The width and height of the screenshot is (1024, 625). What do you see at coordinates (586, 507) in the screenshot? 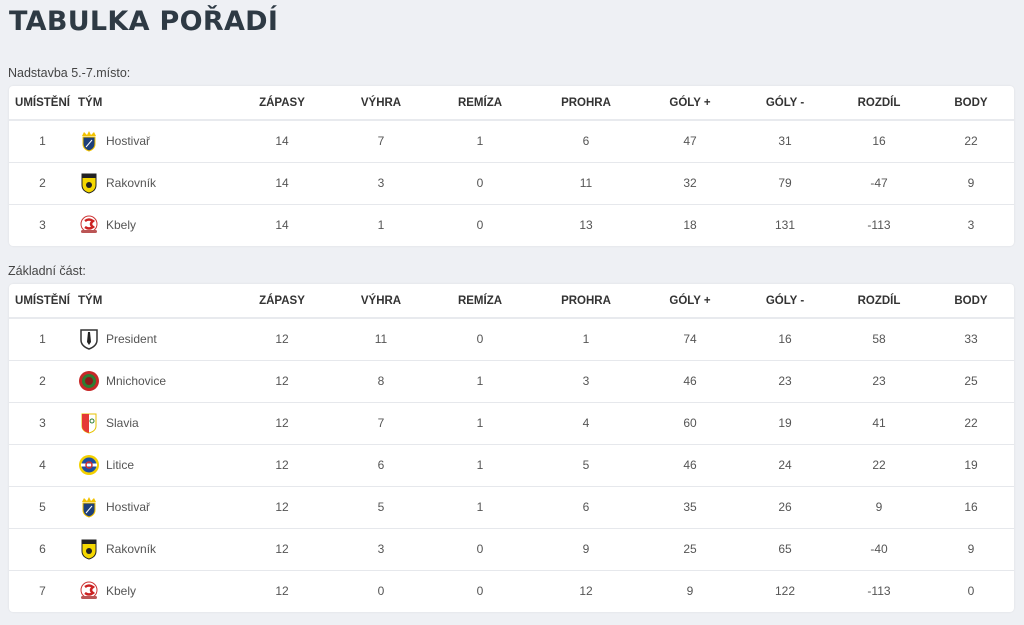
I see `losses-cell: 6` at bounding box center [586, 507].